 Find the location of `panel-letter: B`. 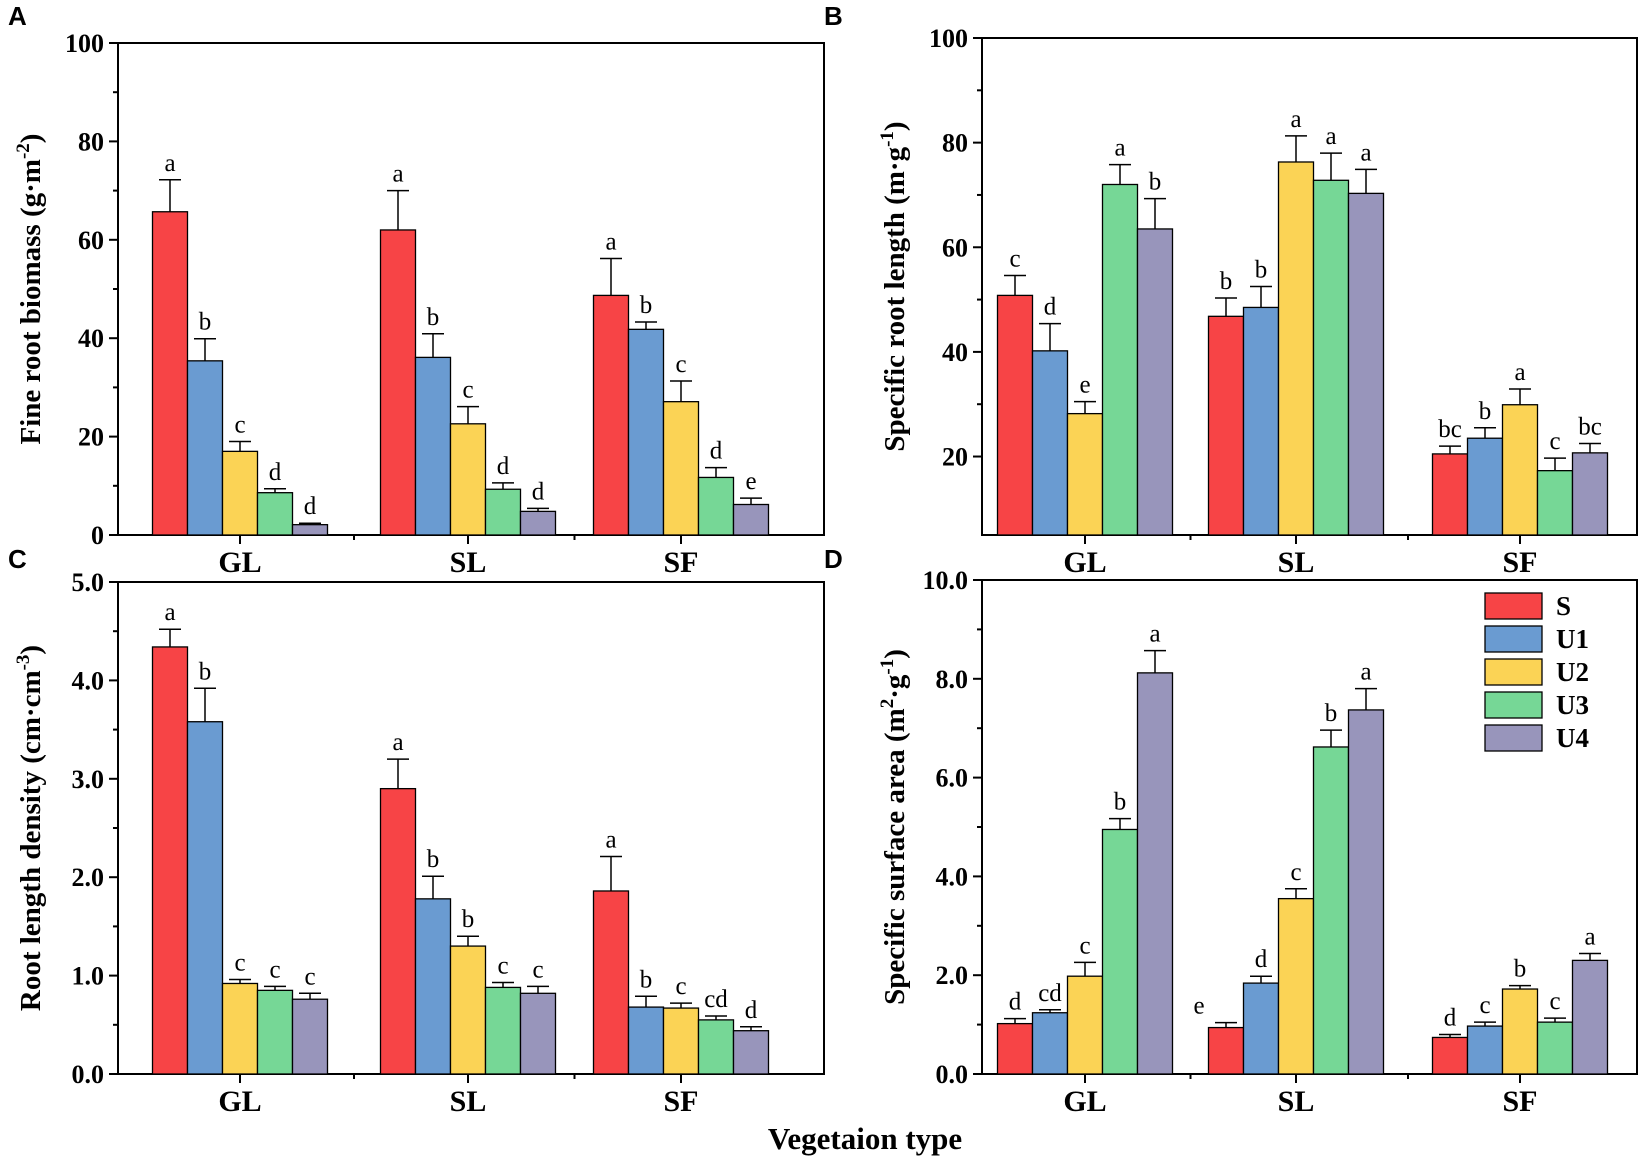

panel-letter: B is located at coordinates (833, 16).